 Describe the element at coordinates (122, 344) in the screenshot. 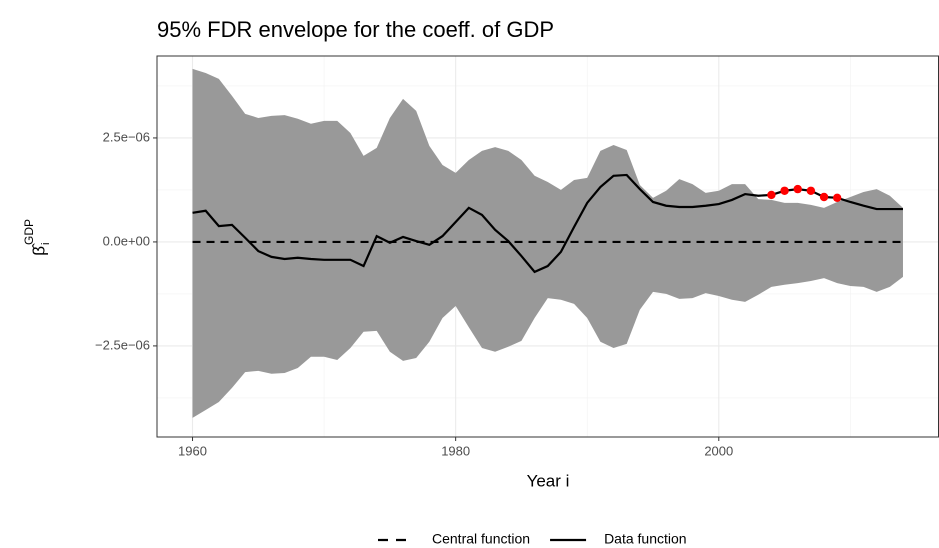

I see `y-tick-label: −2.5e−06` at that location.